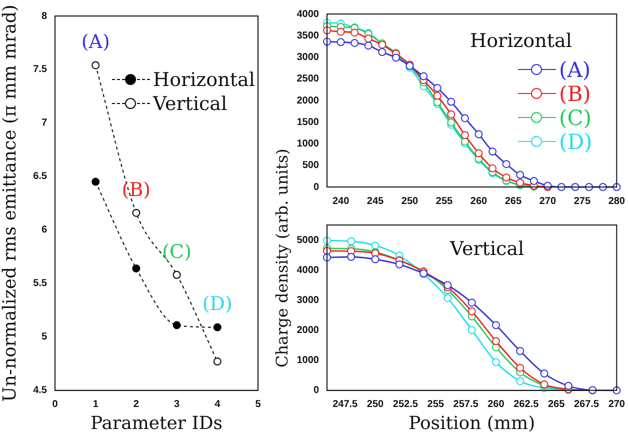 This screenshot has height=437, width=628. What do you see at coordinates (44, 123) in the screenshot?
I see `y-tick-label: 7` at bounding box center [44, 123].